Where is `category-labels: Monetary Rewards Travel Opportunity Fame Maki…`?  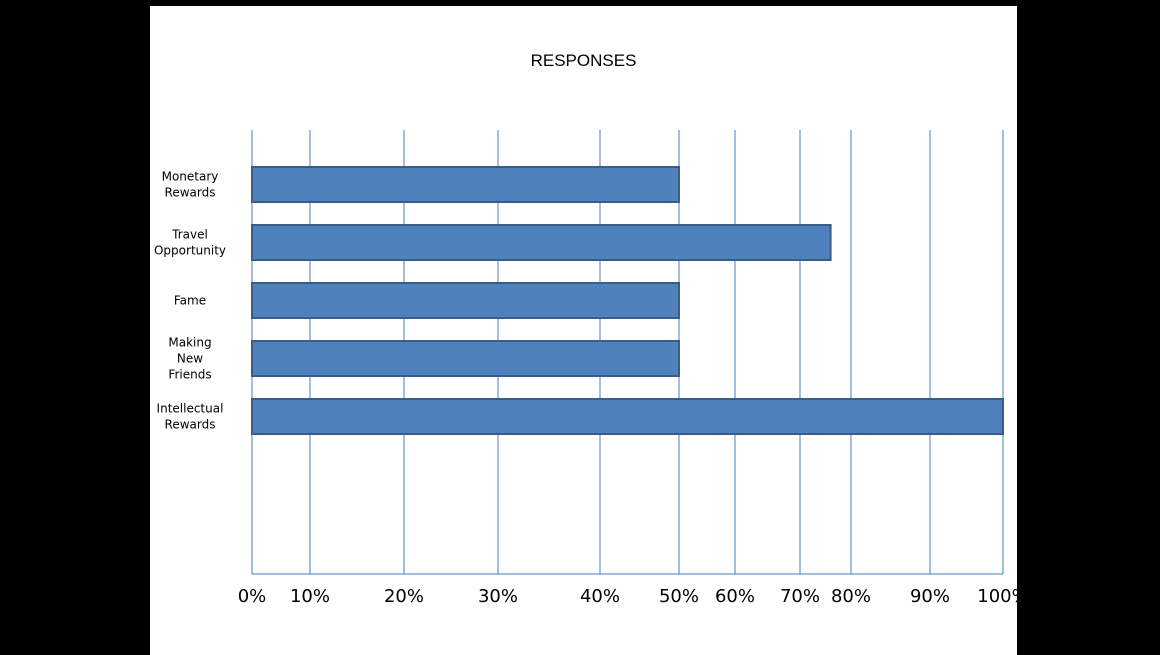 category-labels: Monetary Rewards Travel Opportunity Fame Maki… is located at coordinates (190, 300).